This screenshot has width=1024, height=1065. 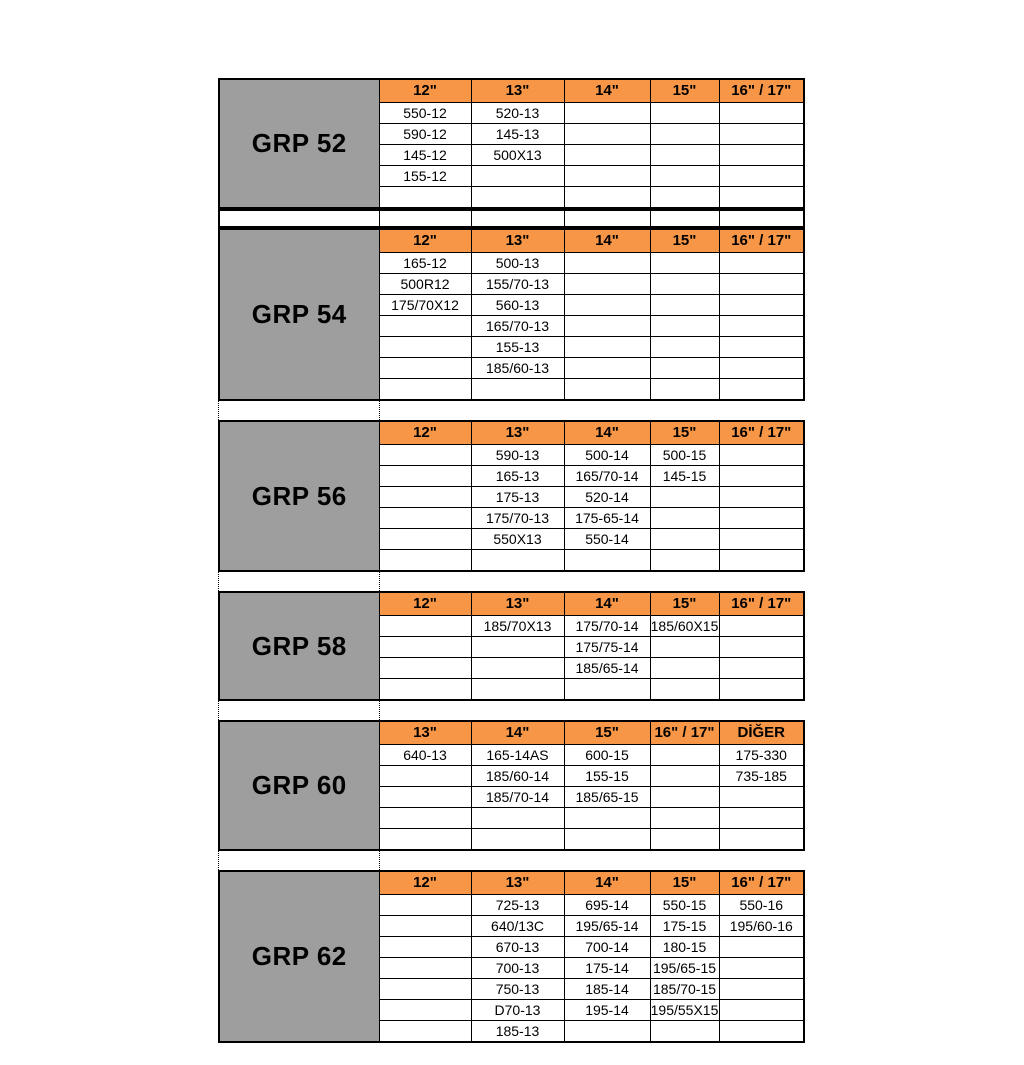 What do you see at coordinates (512, 155) in the screenshot?
I see `table-row: 145-12 500X13` at bounding box center [512, 155].